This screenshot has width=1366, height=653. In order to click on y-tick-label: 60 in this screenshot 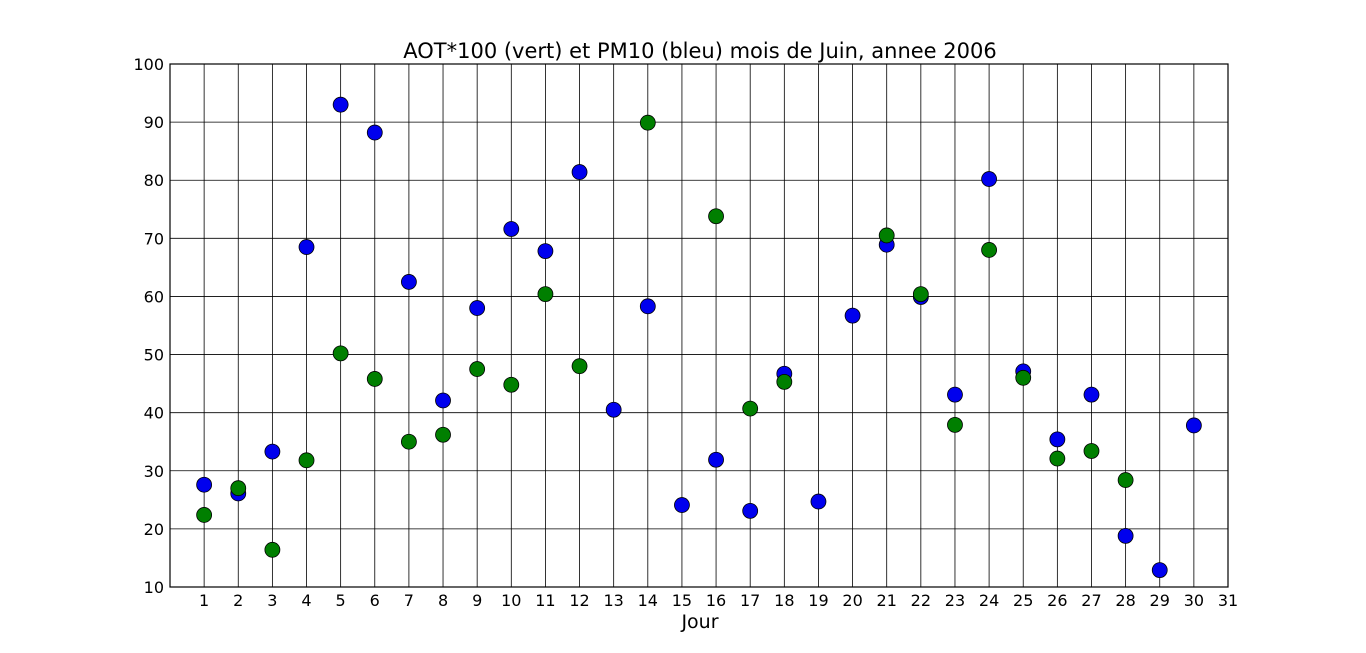, I will do `click(154, 296)`.